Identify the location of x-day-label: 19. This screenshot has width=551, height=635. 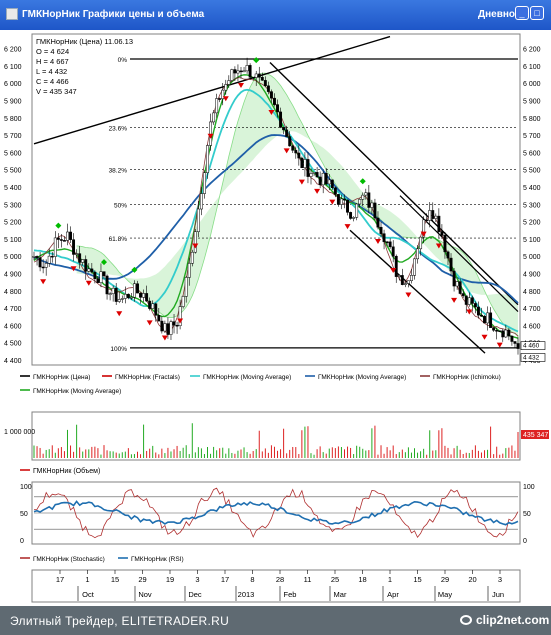
(170, 579).